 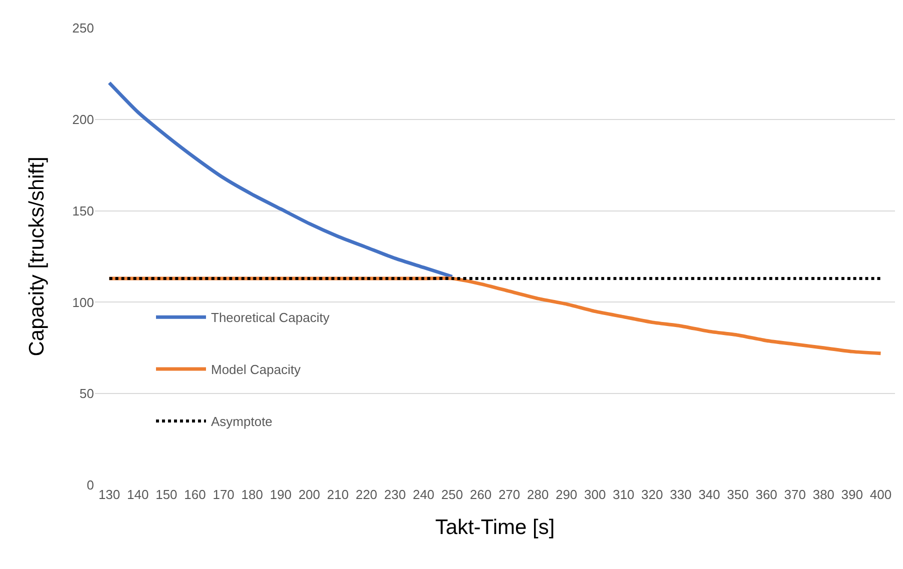 I want to click on y-tick-label: 50, so click(x=87, y=394).